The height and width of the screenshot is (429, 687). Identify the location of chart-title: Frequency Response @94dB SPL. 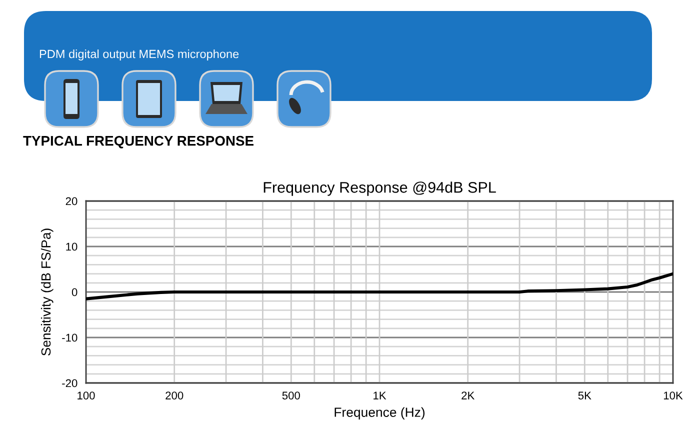
(380, 189).